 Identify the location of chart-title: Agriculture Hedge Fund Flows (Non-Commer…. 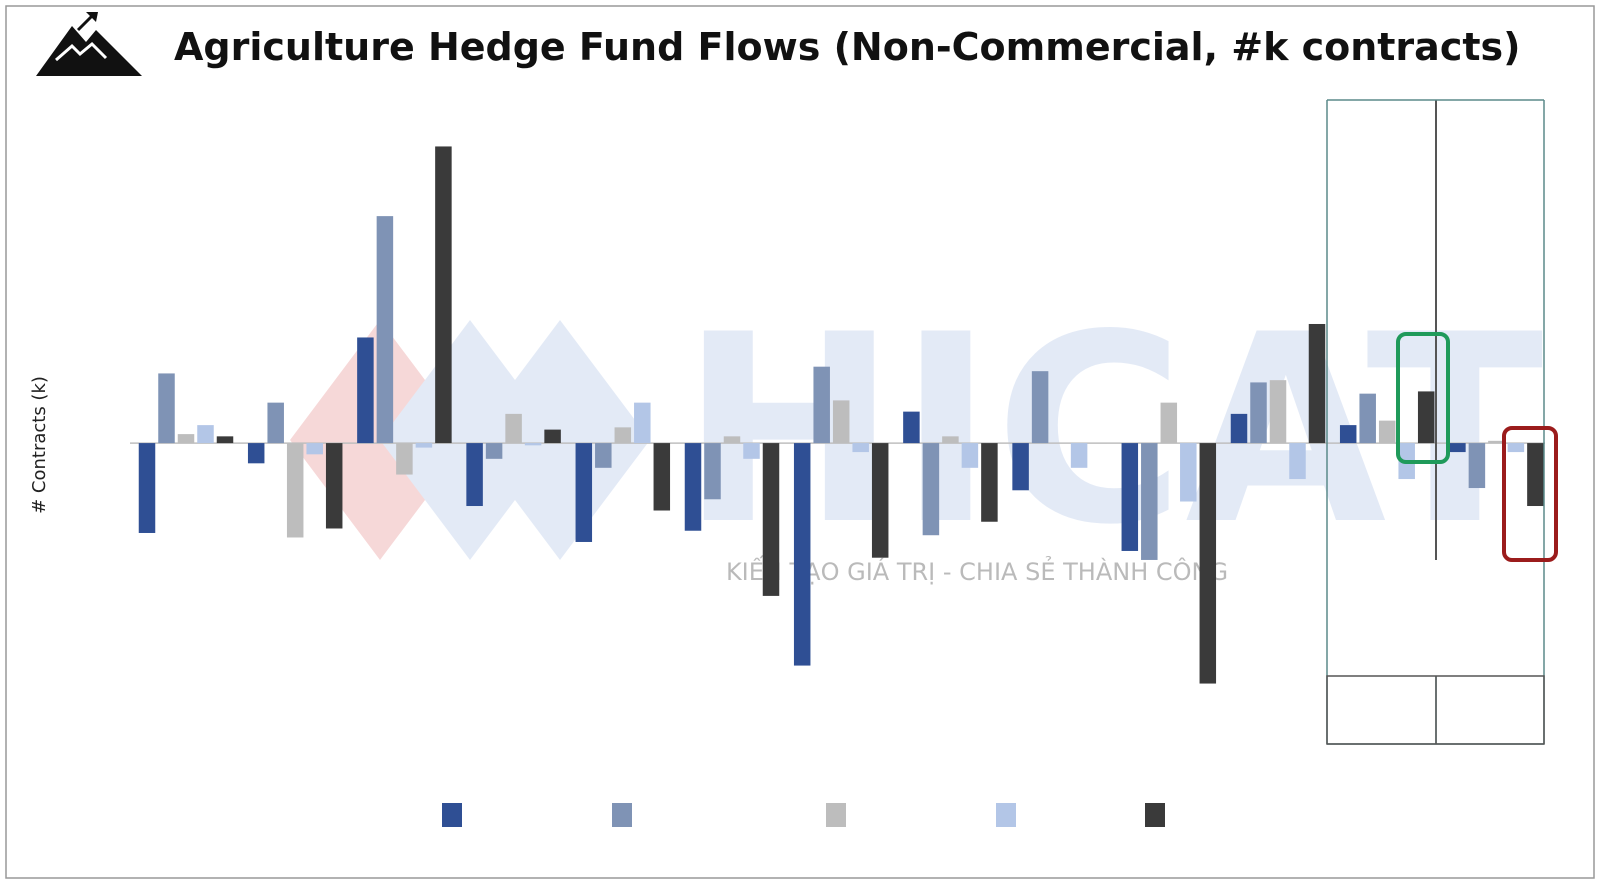
(847, 47).